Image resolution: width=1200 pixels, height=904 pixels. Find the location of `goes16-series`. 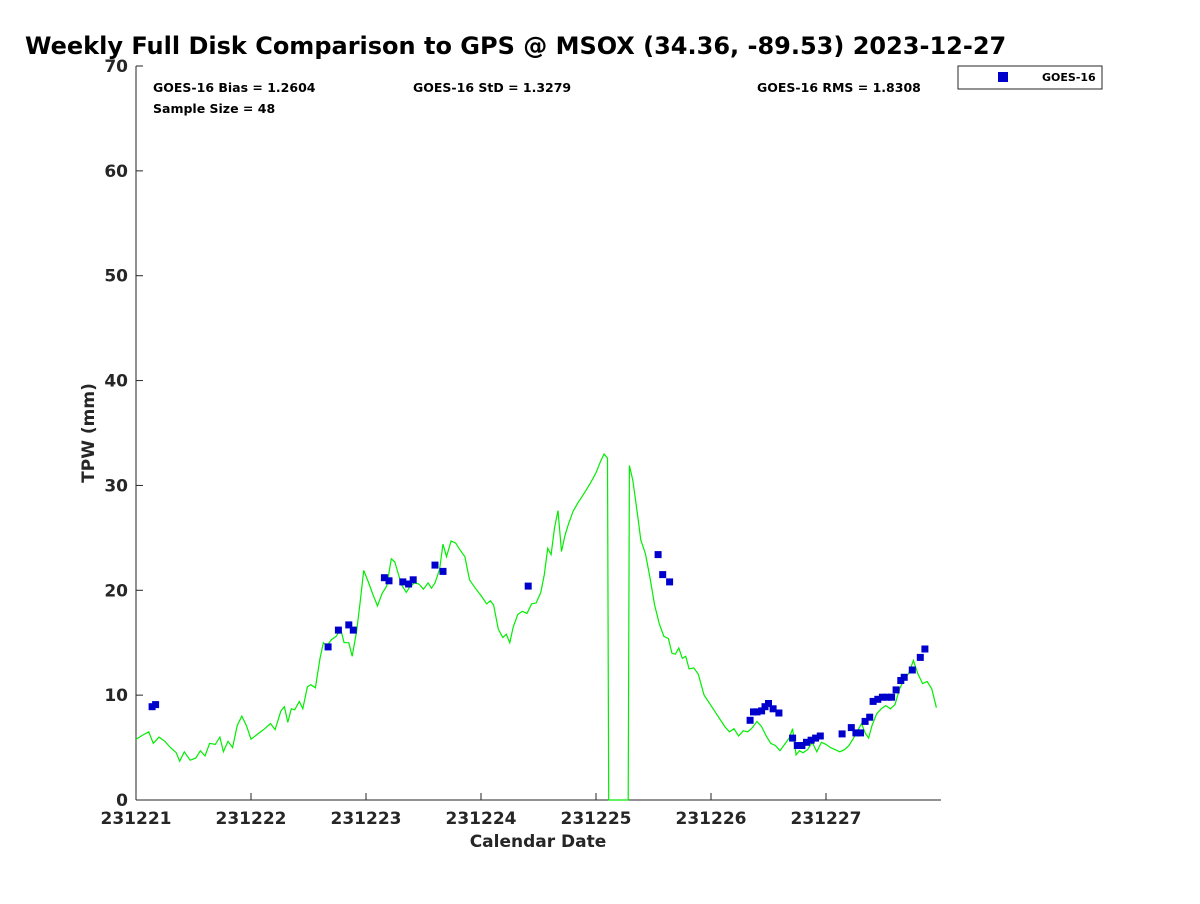

goes16-series is located at coordinates (538, 650).